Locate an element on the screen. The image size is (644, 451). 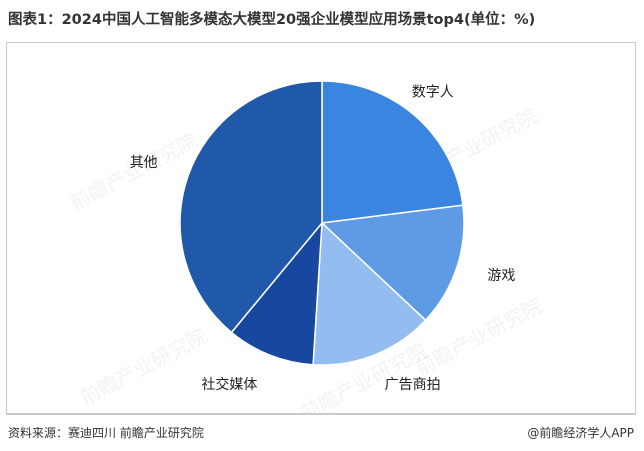
pie-label-3: 广告商拍 is located at coordinates (413, 385).